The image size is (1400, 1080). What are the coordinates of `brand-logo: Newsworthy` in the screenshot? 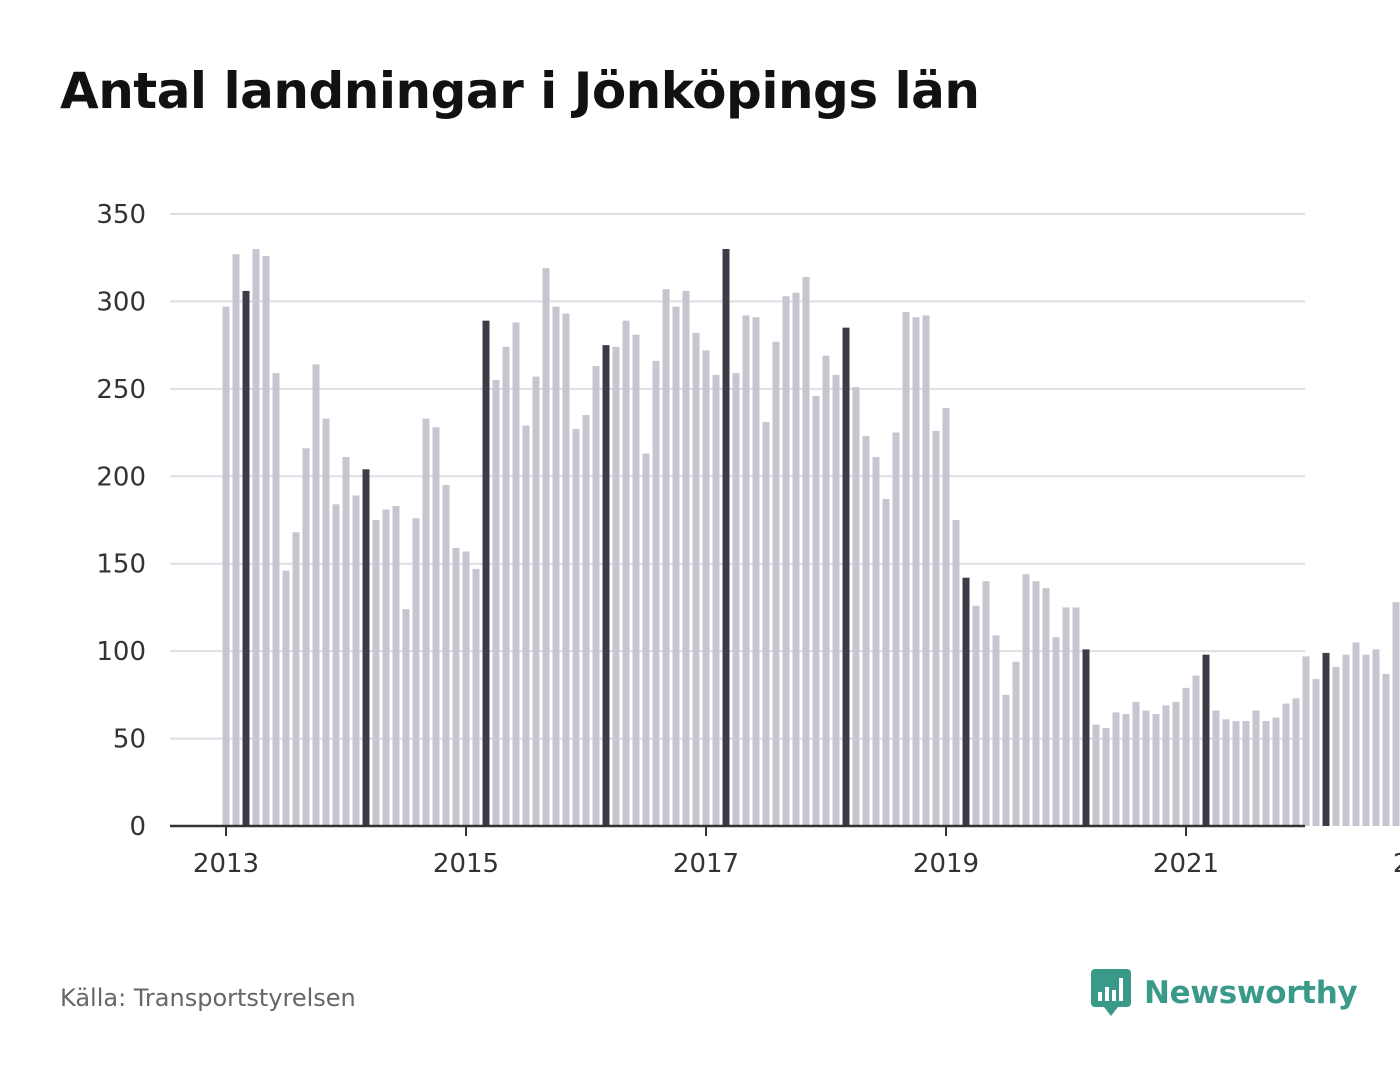 It's located at (1224, 993).